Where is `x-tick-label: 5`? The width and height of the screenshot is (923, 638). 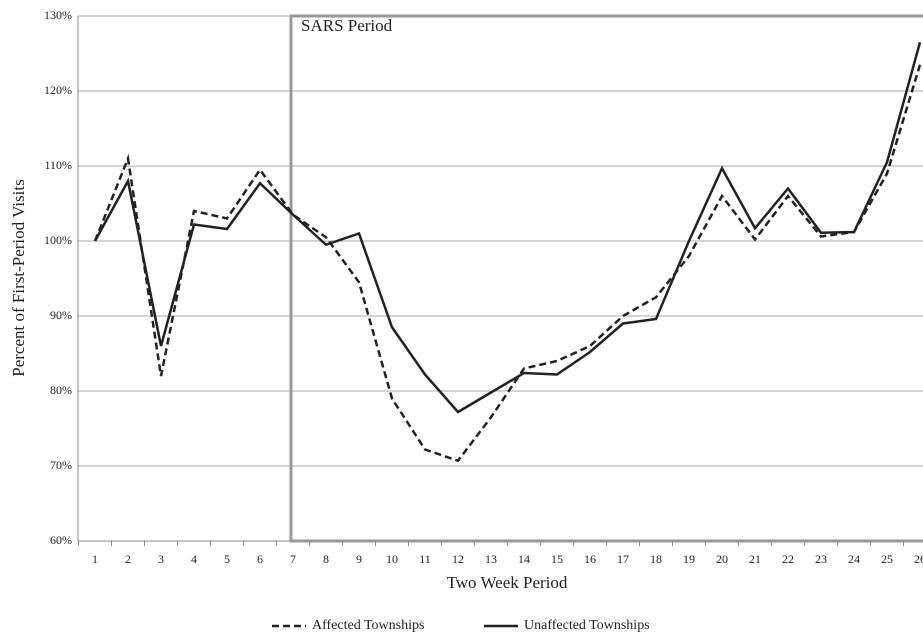 x-tick-label: 5 is located at coordinates (227, 559).